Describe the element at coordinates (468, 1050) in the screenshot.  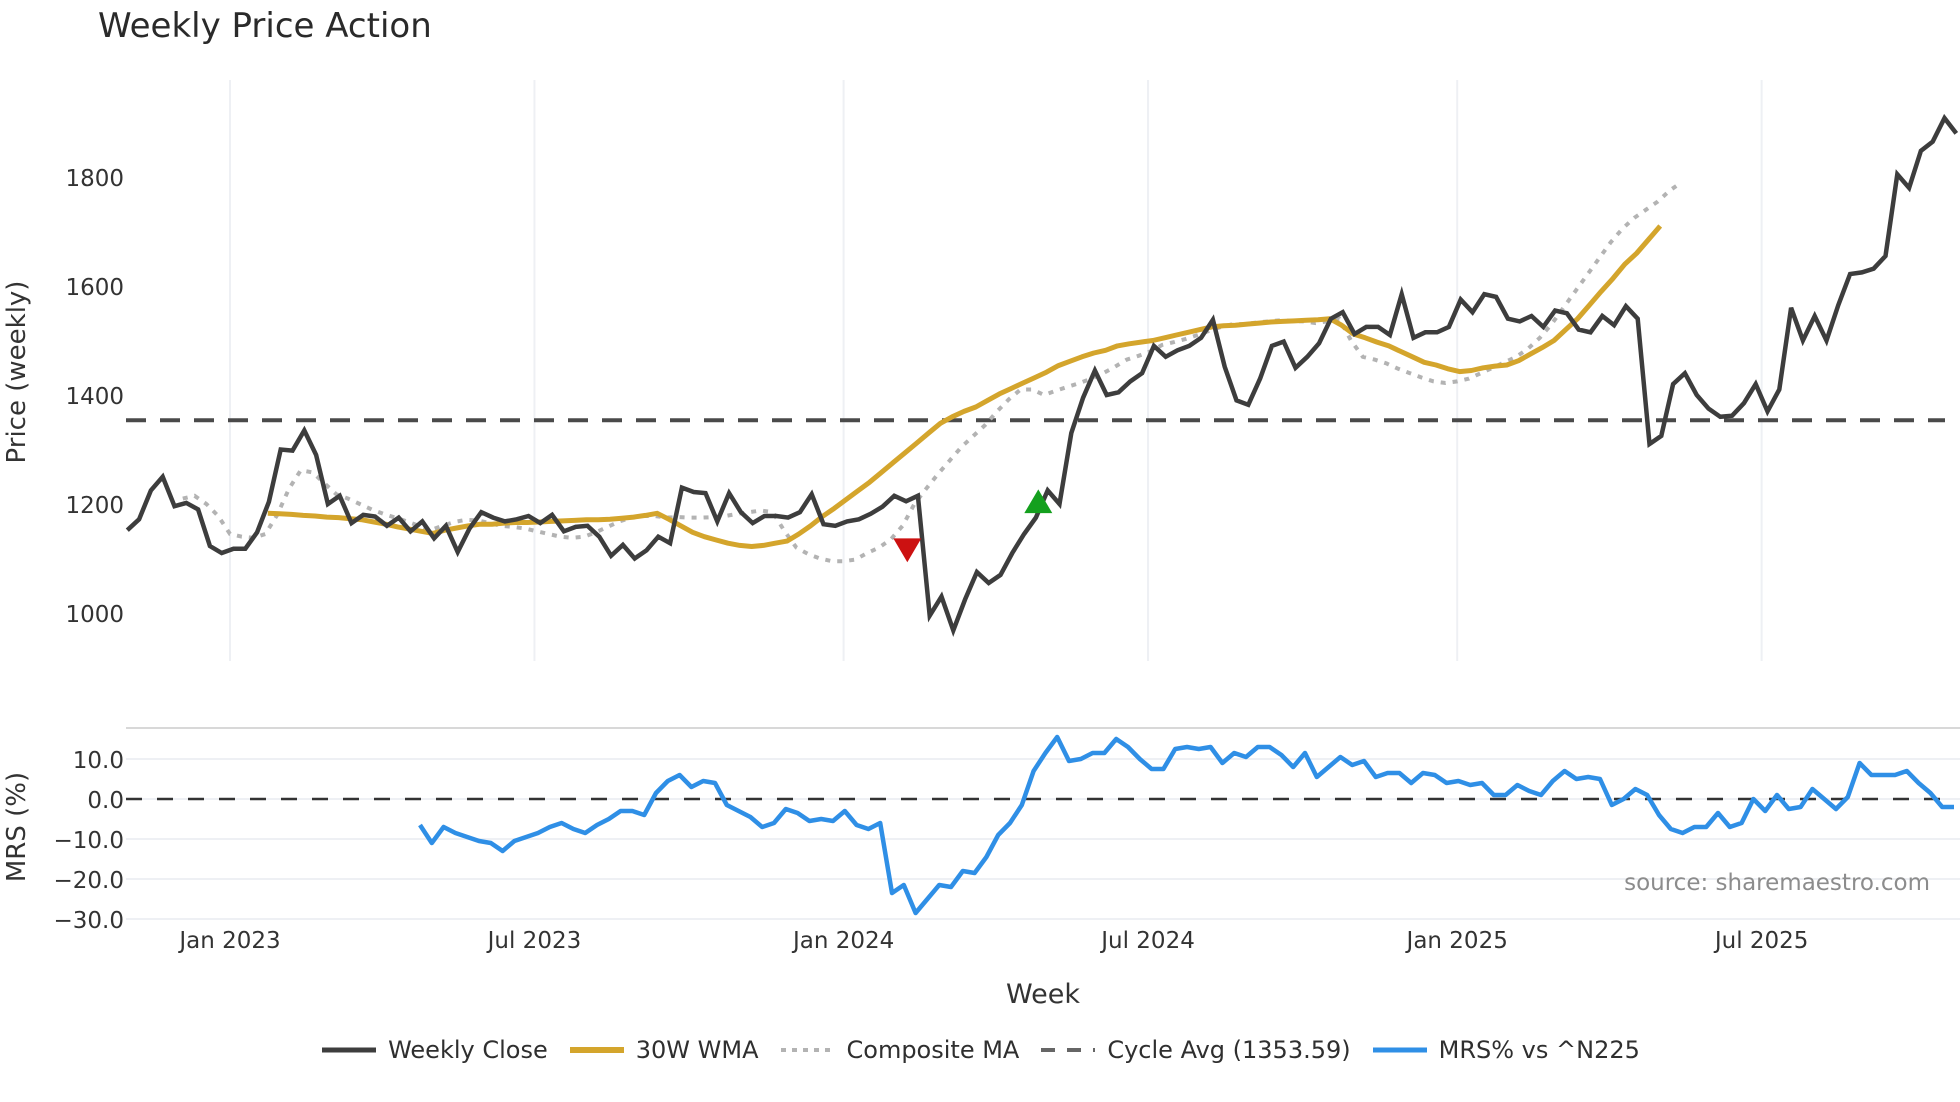
I see `legend-label: Weekly Close` at that location.